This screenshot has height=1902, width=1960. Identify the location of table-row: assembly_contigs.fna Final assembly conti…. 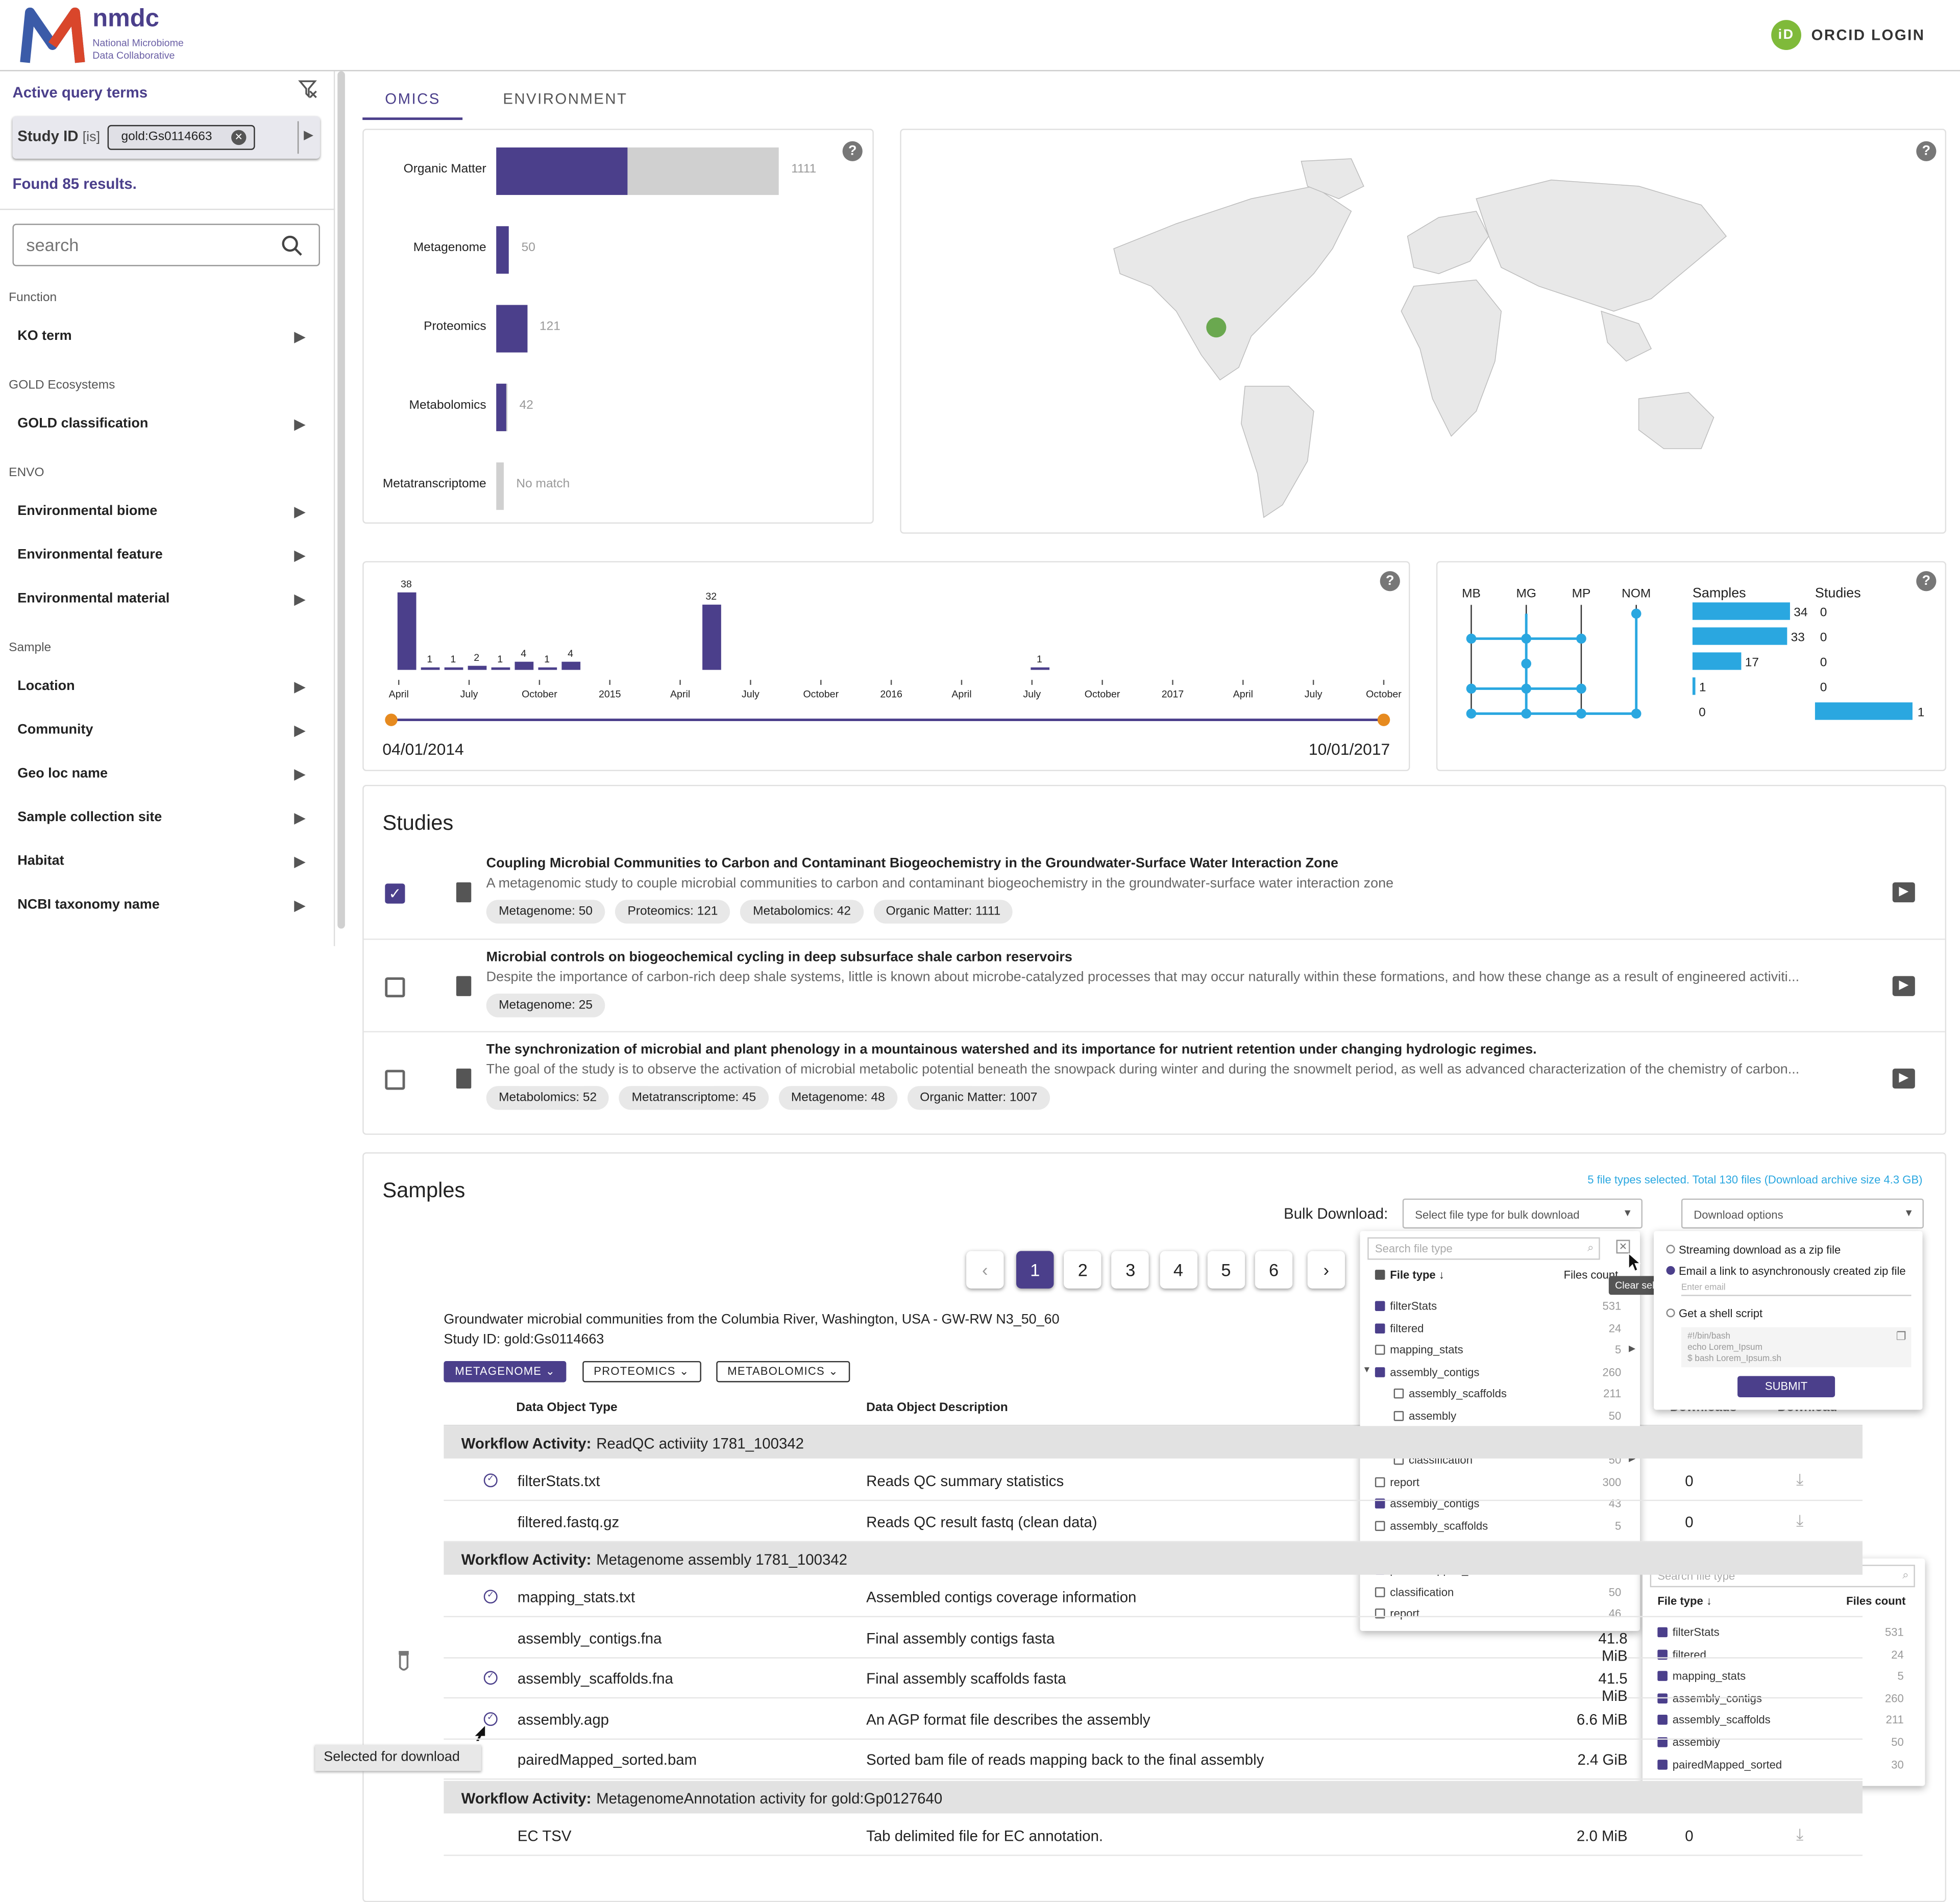
(1153, 1641).